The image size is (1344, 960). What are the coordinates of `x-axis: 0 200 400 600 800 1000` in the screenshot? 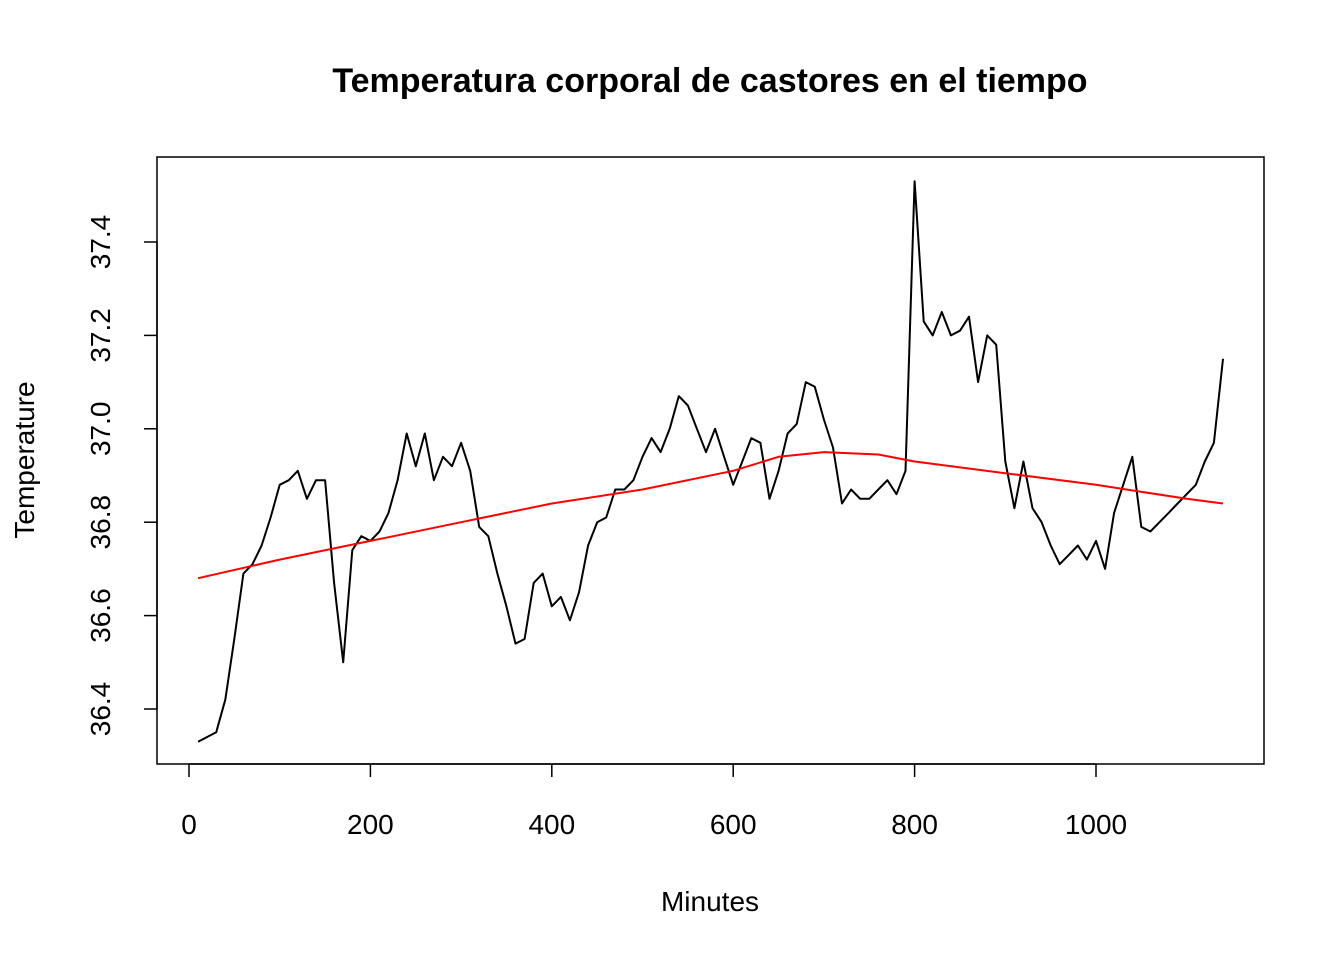 It's located at (654, 801).